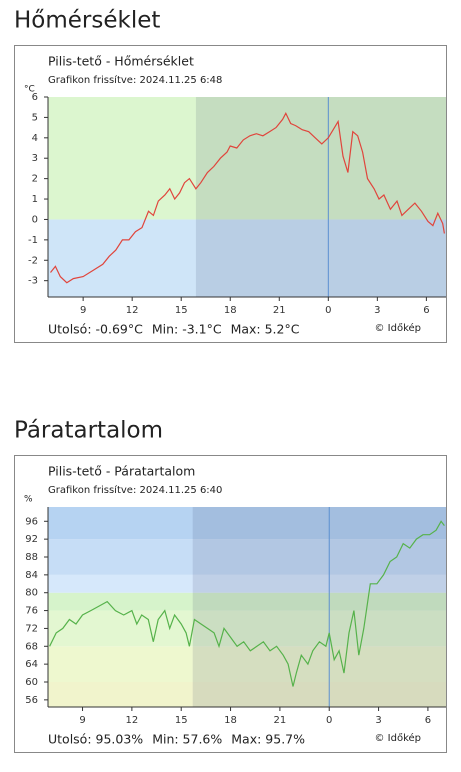 The height and width of the screenshot is (772, 461). What do you see at coordinates (31, 664) in the screenshot?
I see `y-tick-label: 64` at bounding box center [31, 664].